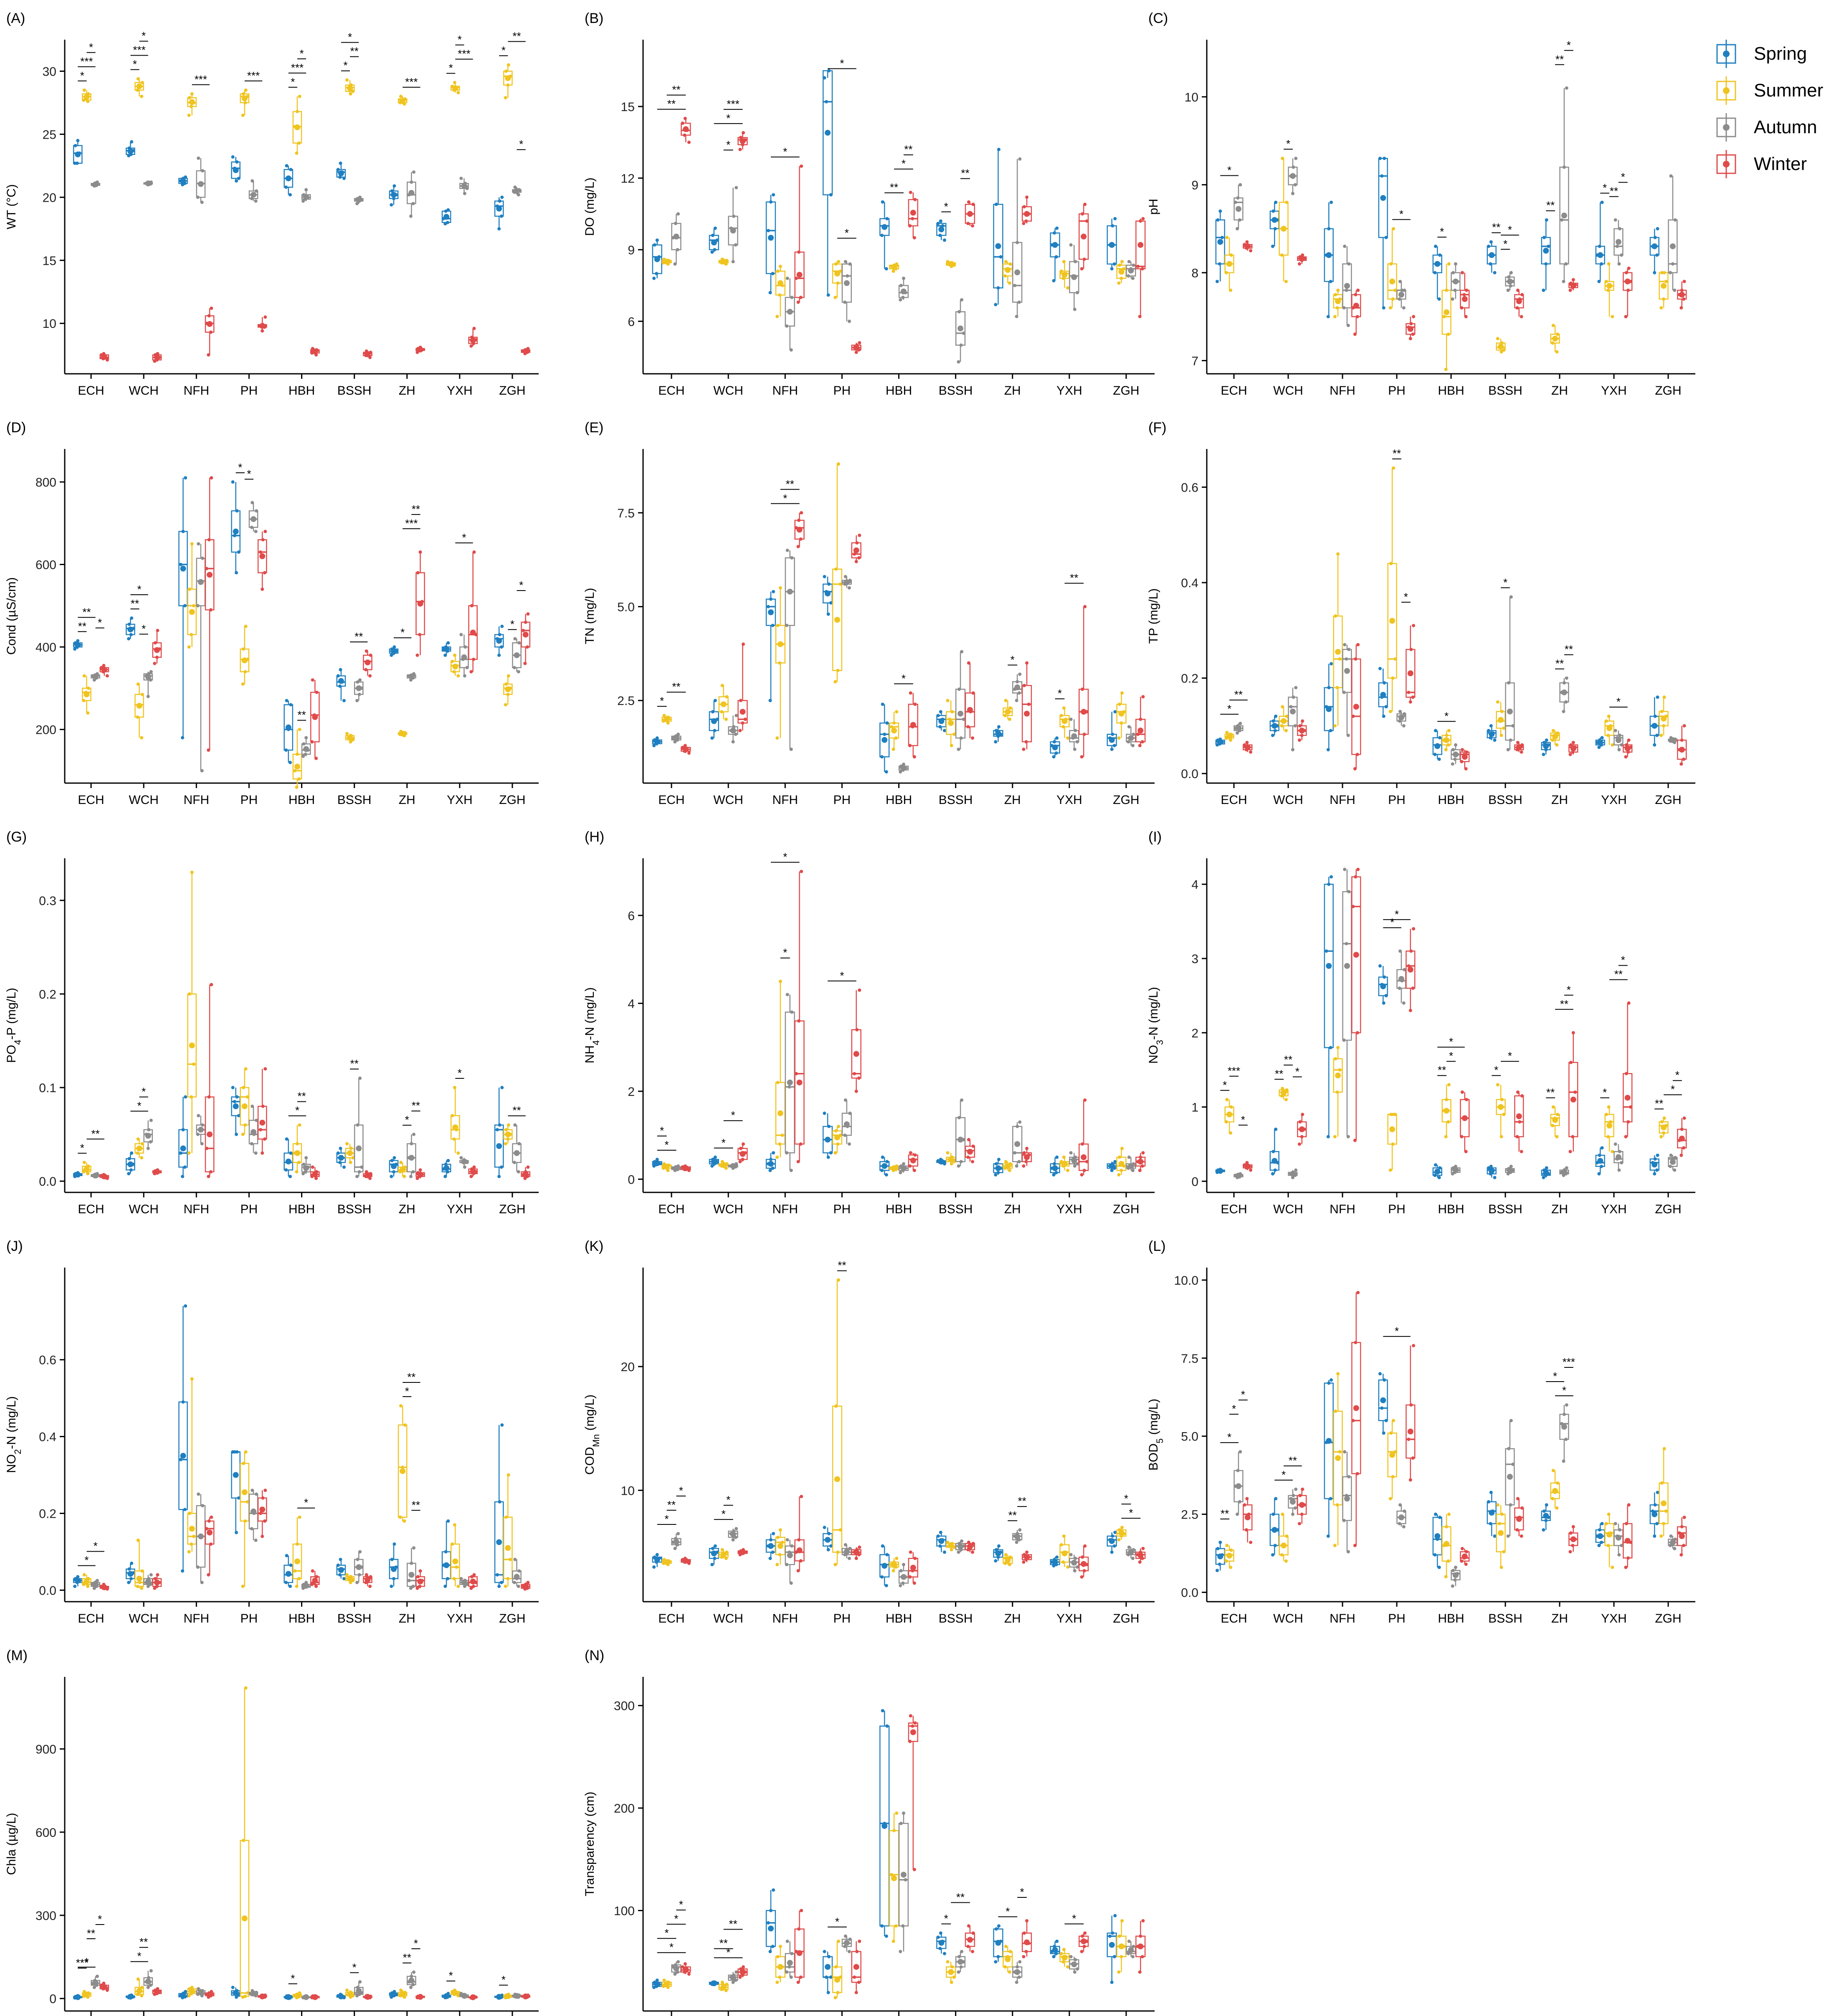  Describe the element at coordinates (1155, 837) in the screenshot. I see `panel-label: (I)` at that location.